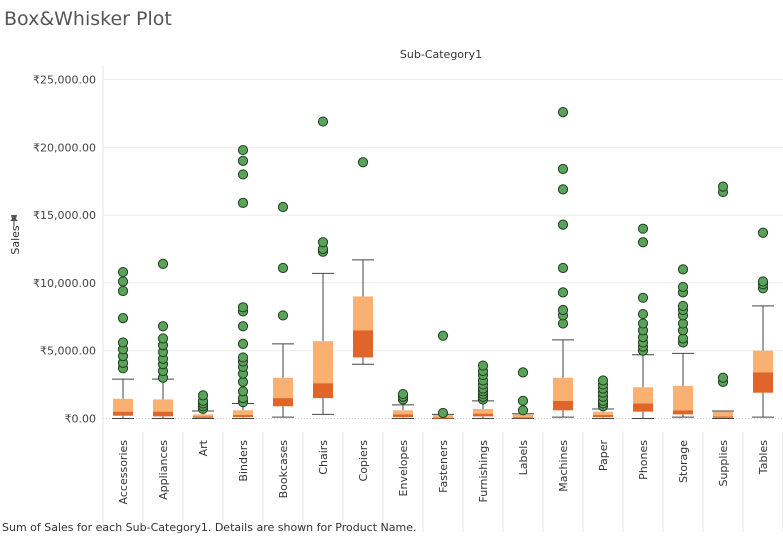 The width and height of the screenshot is (783, 541). What do you see at coordinates (283, 469) in the screenshot?
I see `x-tick-label: Bookcases` at bounding box center [283, 469].